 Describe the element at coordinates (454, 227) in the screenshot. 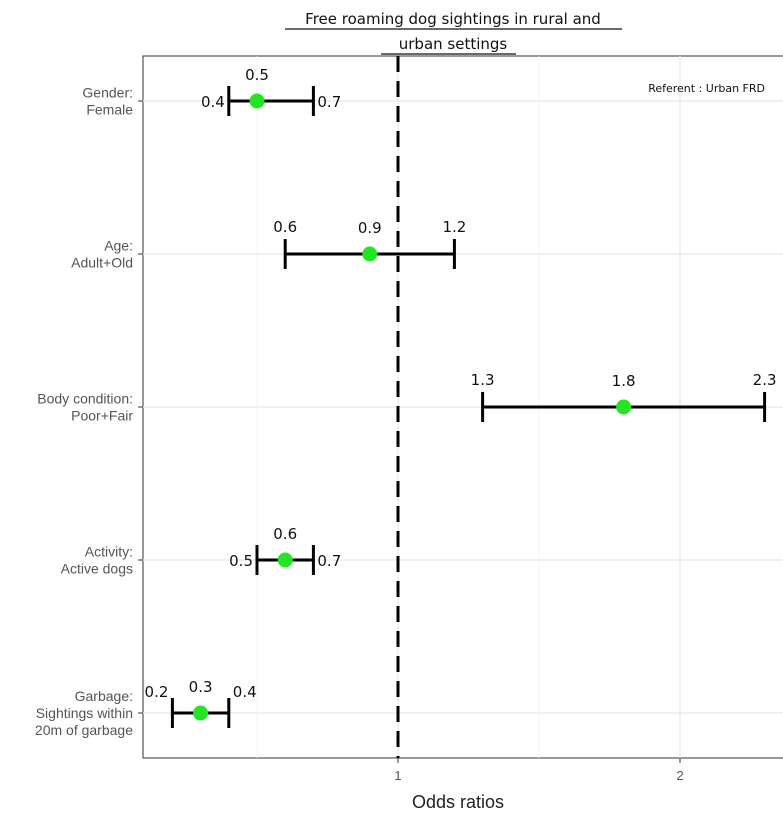

I see `upper-ci-label: 1.2` at that location.